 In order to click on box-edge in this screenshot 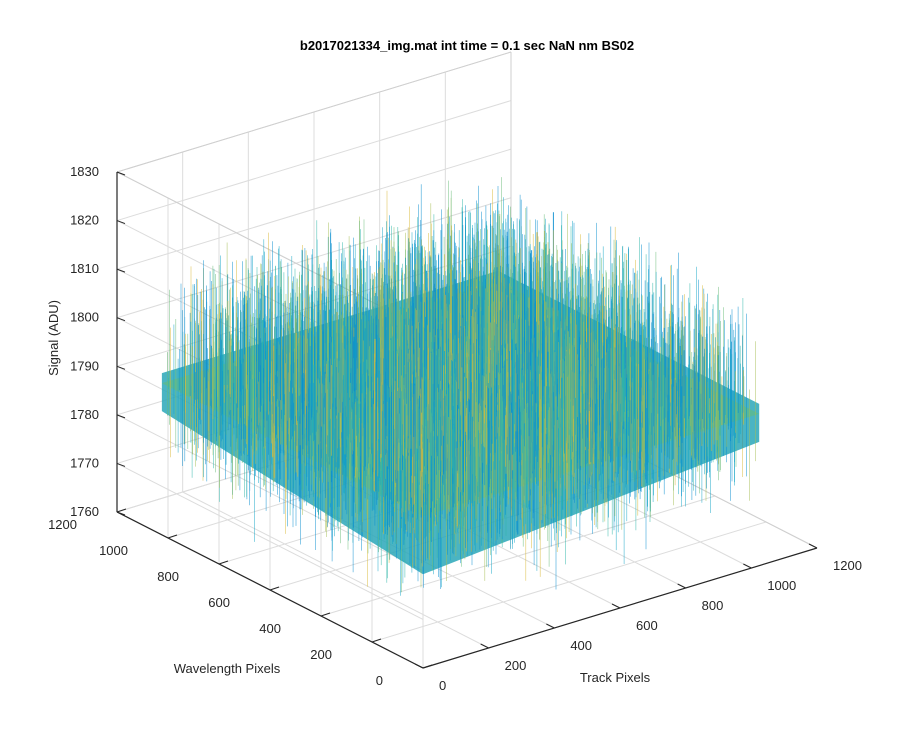, I will do `click(314, 112)`.